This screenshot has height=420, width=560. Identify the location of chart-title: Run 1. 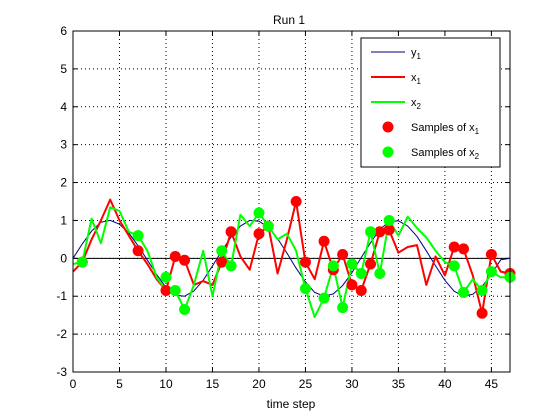
(289, 20).